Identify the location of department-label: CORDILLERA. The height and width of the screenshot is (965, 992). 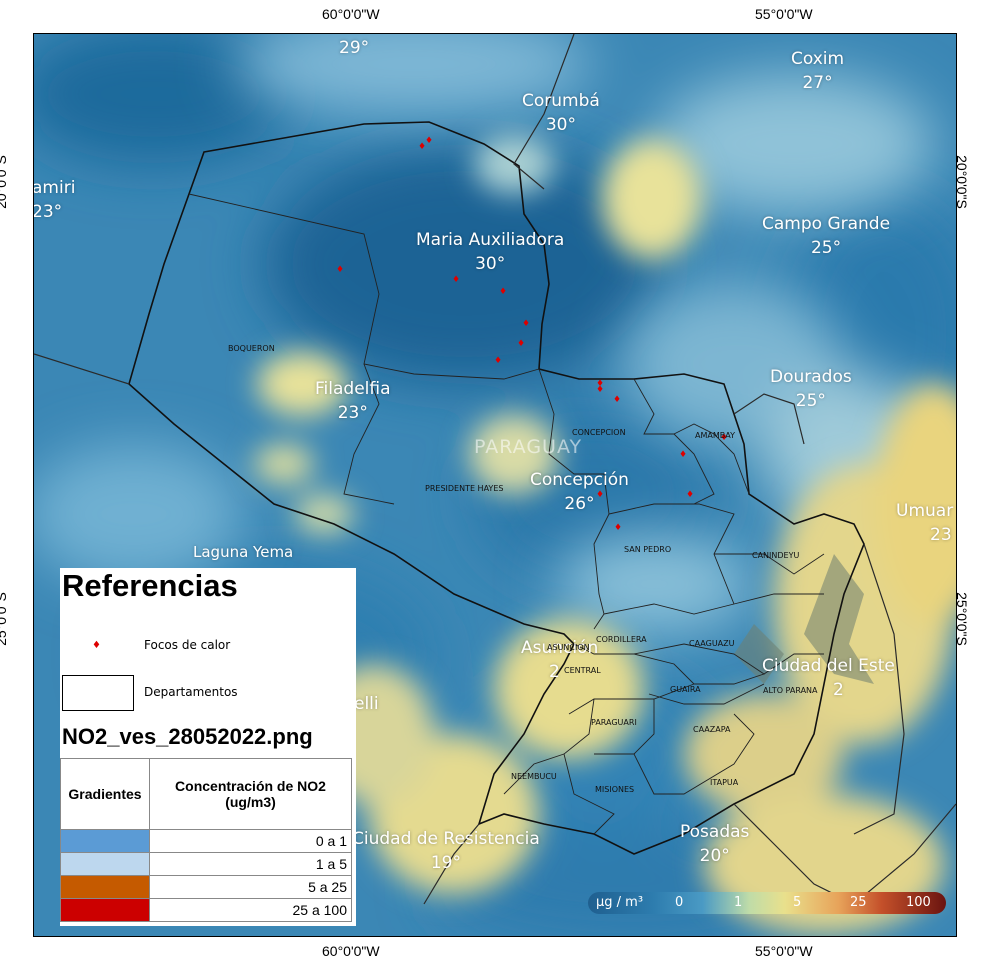
(621, 639).